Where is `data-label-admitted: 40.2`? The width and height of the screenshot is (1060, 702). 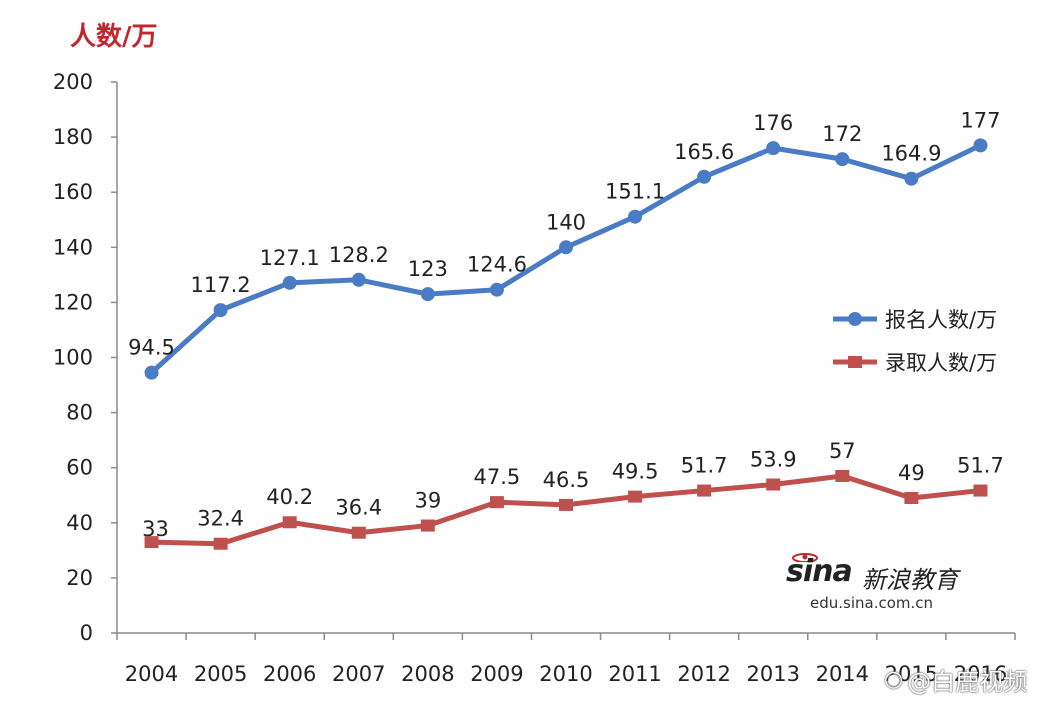 data-label-admitted: 40.2 is located at coordinates (289, 497).